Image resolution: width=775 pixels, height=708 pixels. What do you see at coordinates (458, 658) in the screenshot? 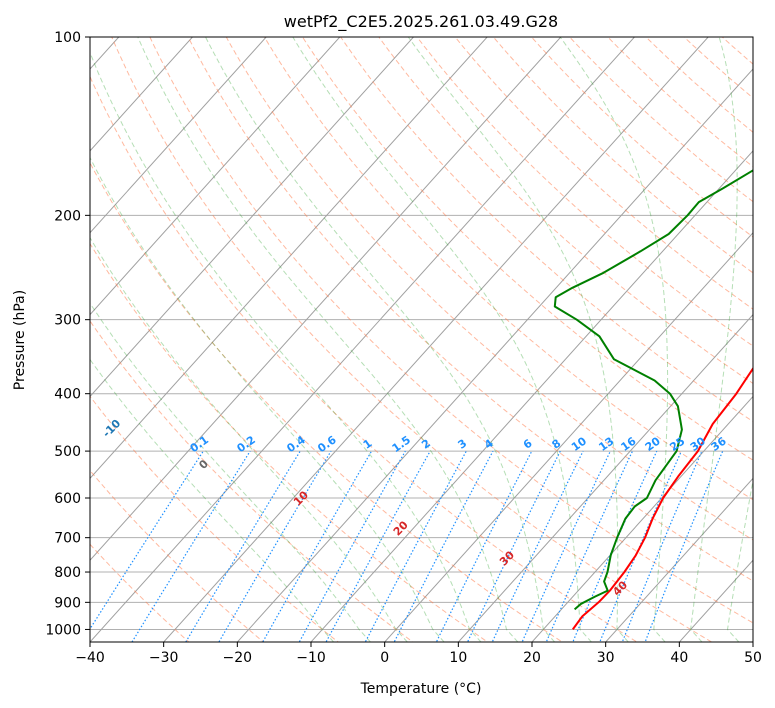
I see `x-tick-label: 10` at bounding box center [458, 658].